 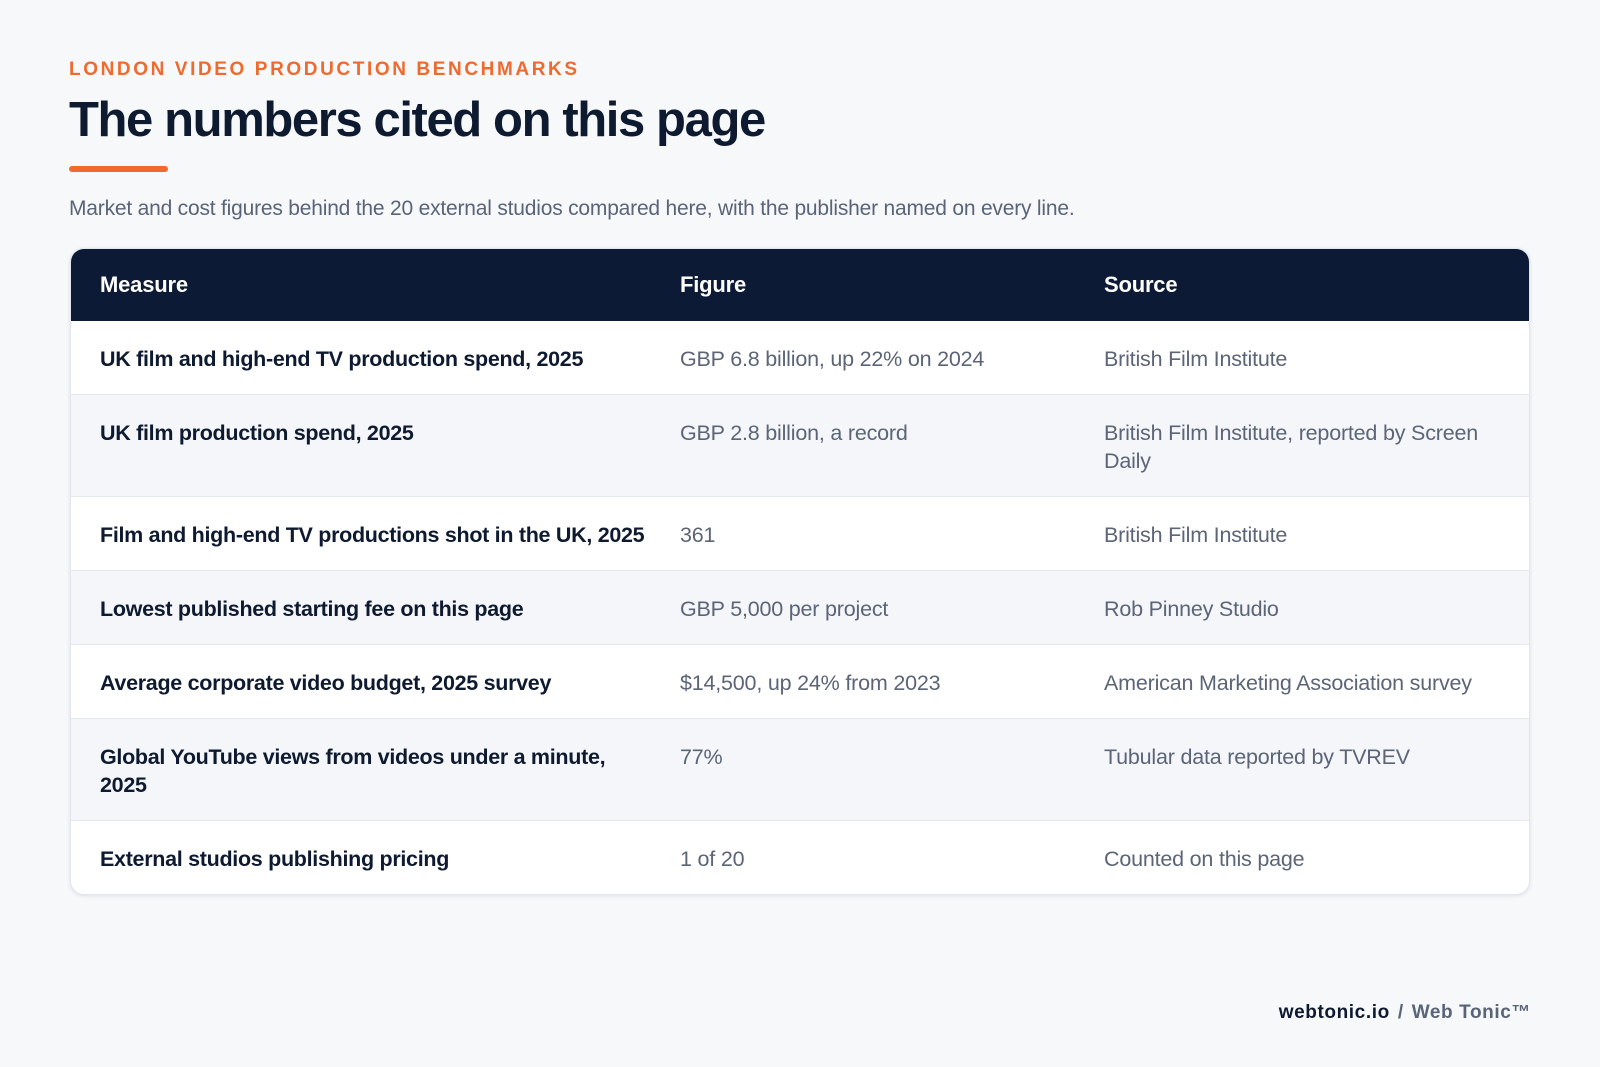 I want to click on title-accent-bar, so click(x=118, y=169).